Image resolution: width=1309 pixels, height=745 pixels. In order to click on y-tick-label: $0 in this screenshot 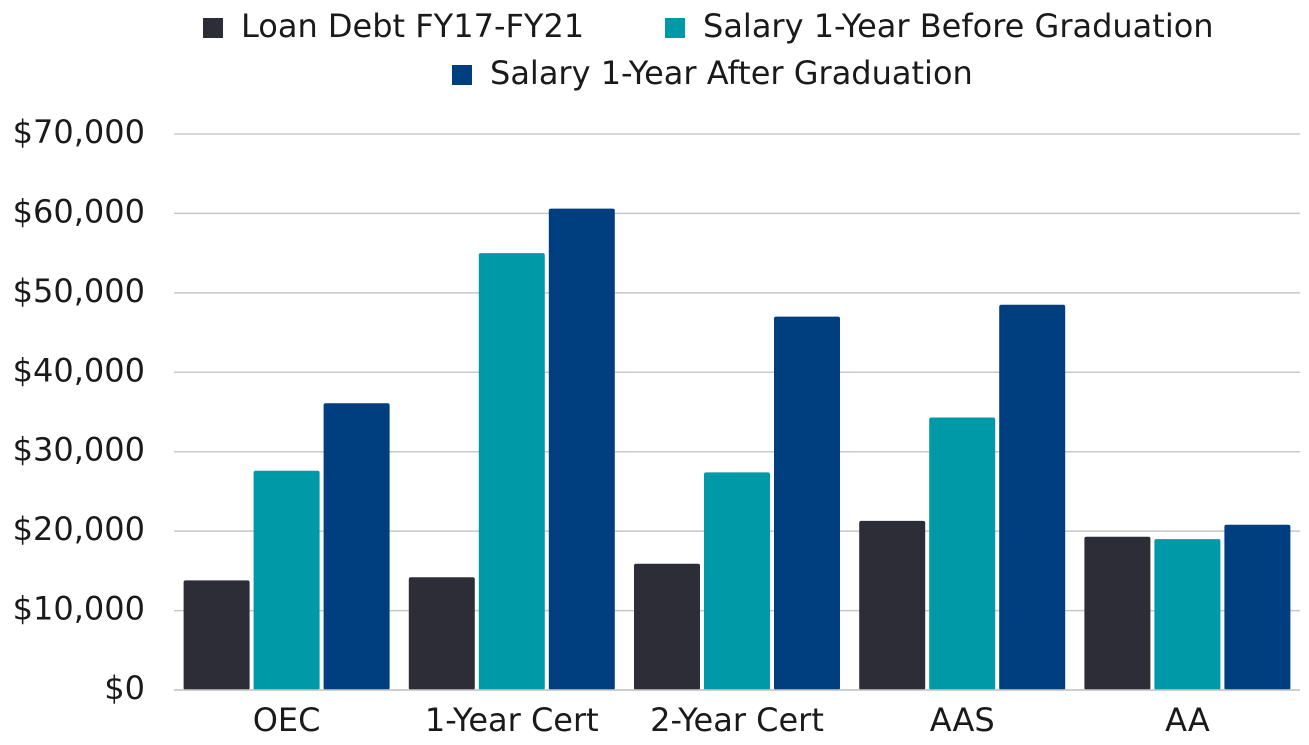, I will do `click(124, 688)`.